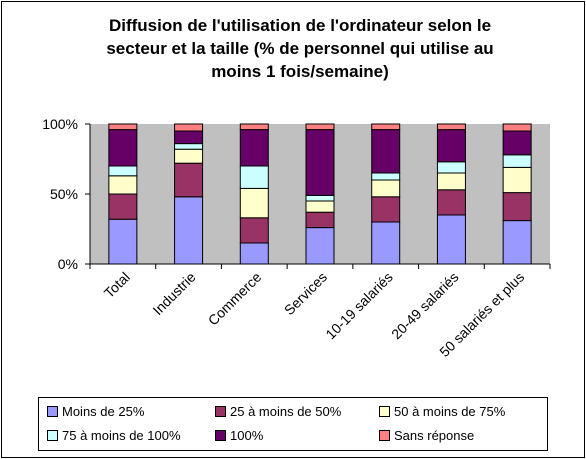 The image size is (586, 459). Describe the element at coordinates (121, 435) in the screenshot. I see `legend-label: 75 à moins de 100%` at that location.